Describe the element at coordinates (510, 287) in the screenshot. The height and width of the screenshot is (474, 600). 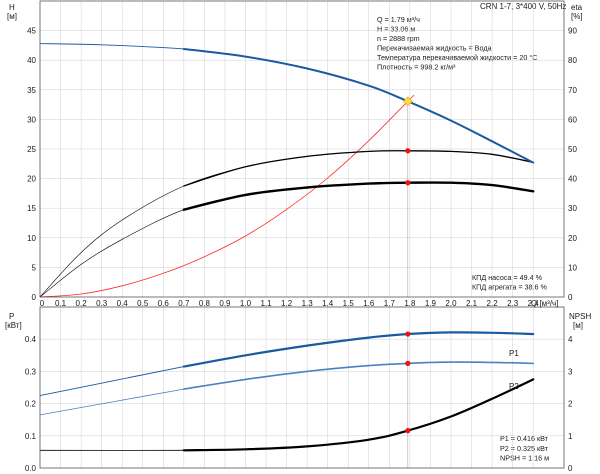
I see `info-line: КПД агрегата = 38.6 %` at that location.